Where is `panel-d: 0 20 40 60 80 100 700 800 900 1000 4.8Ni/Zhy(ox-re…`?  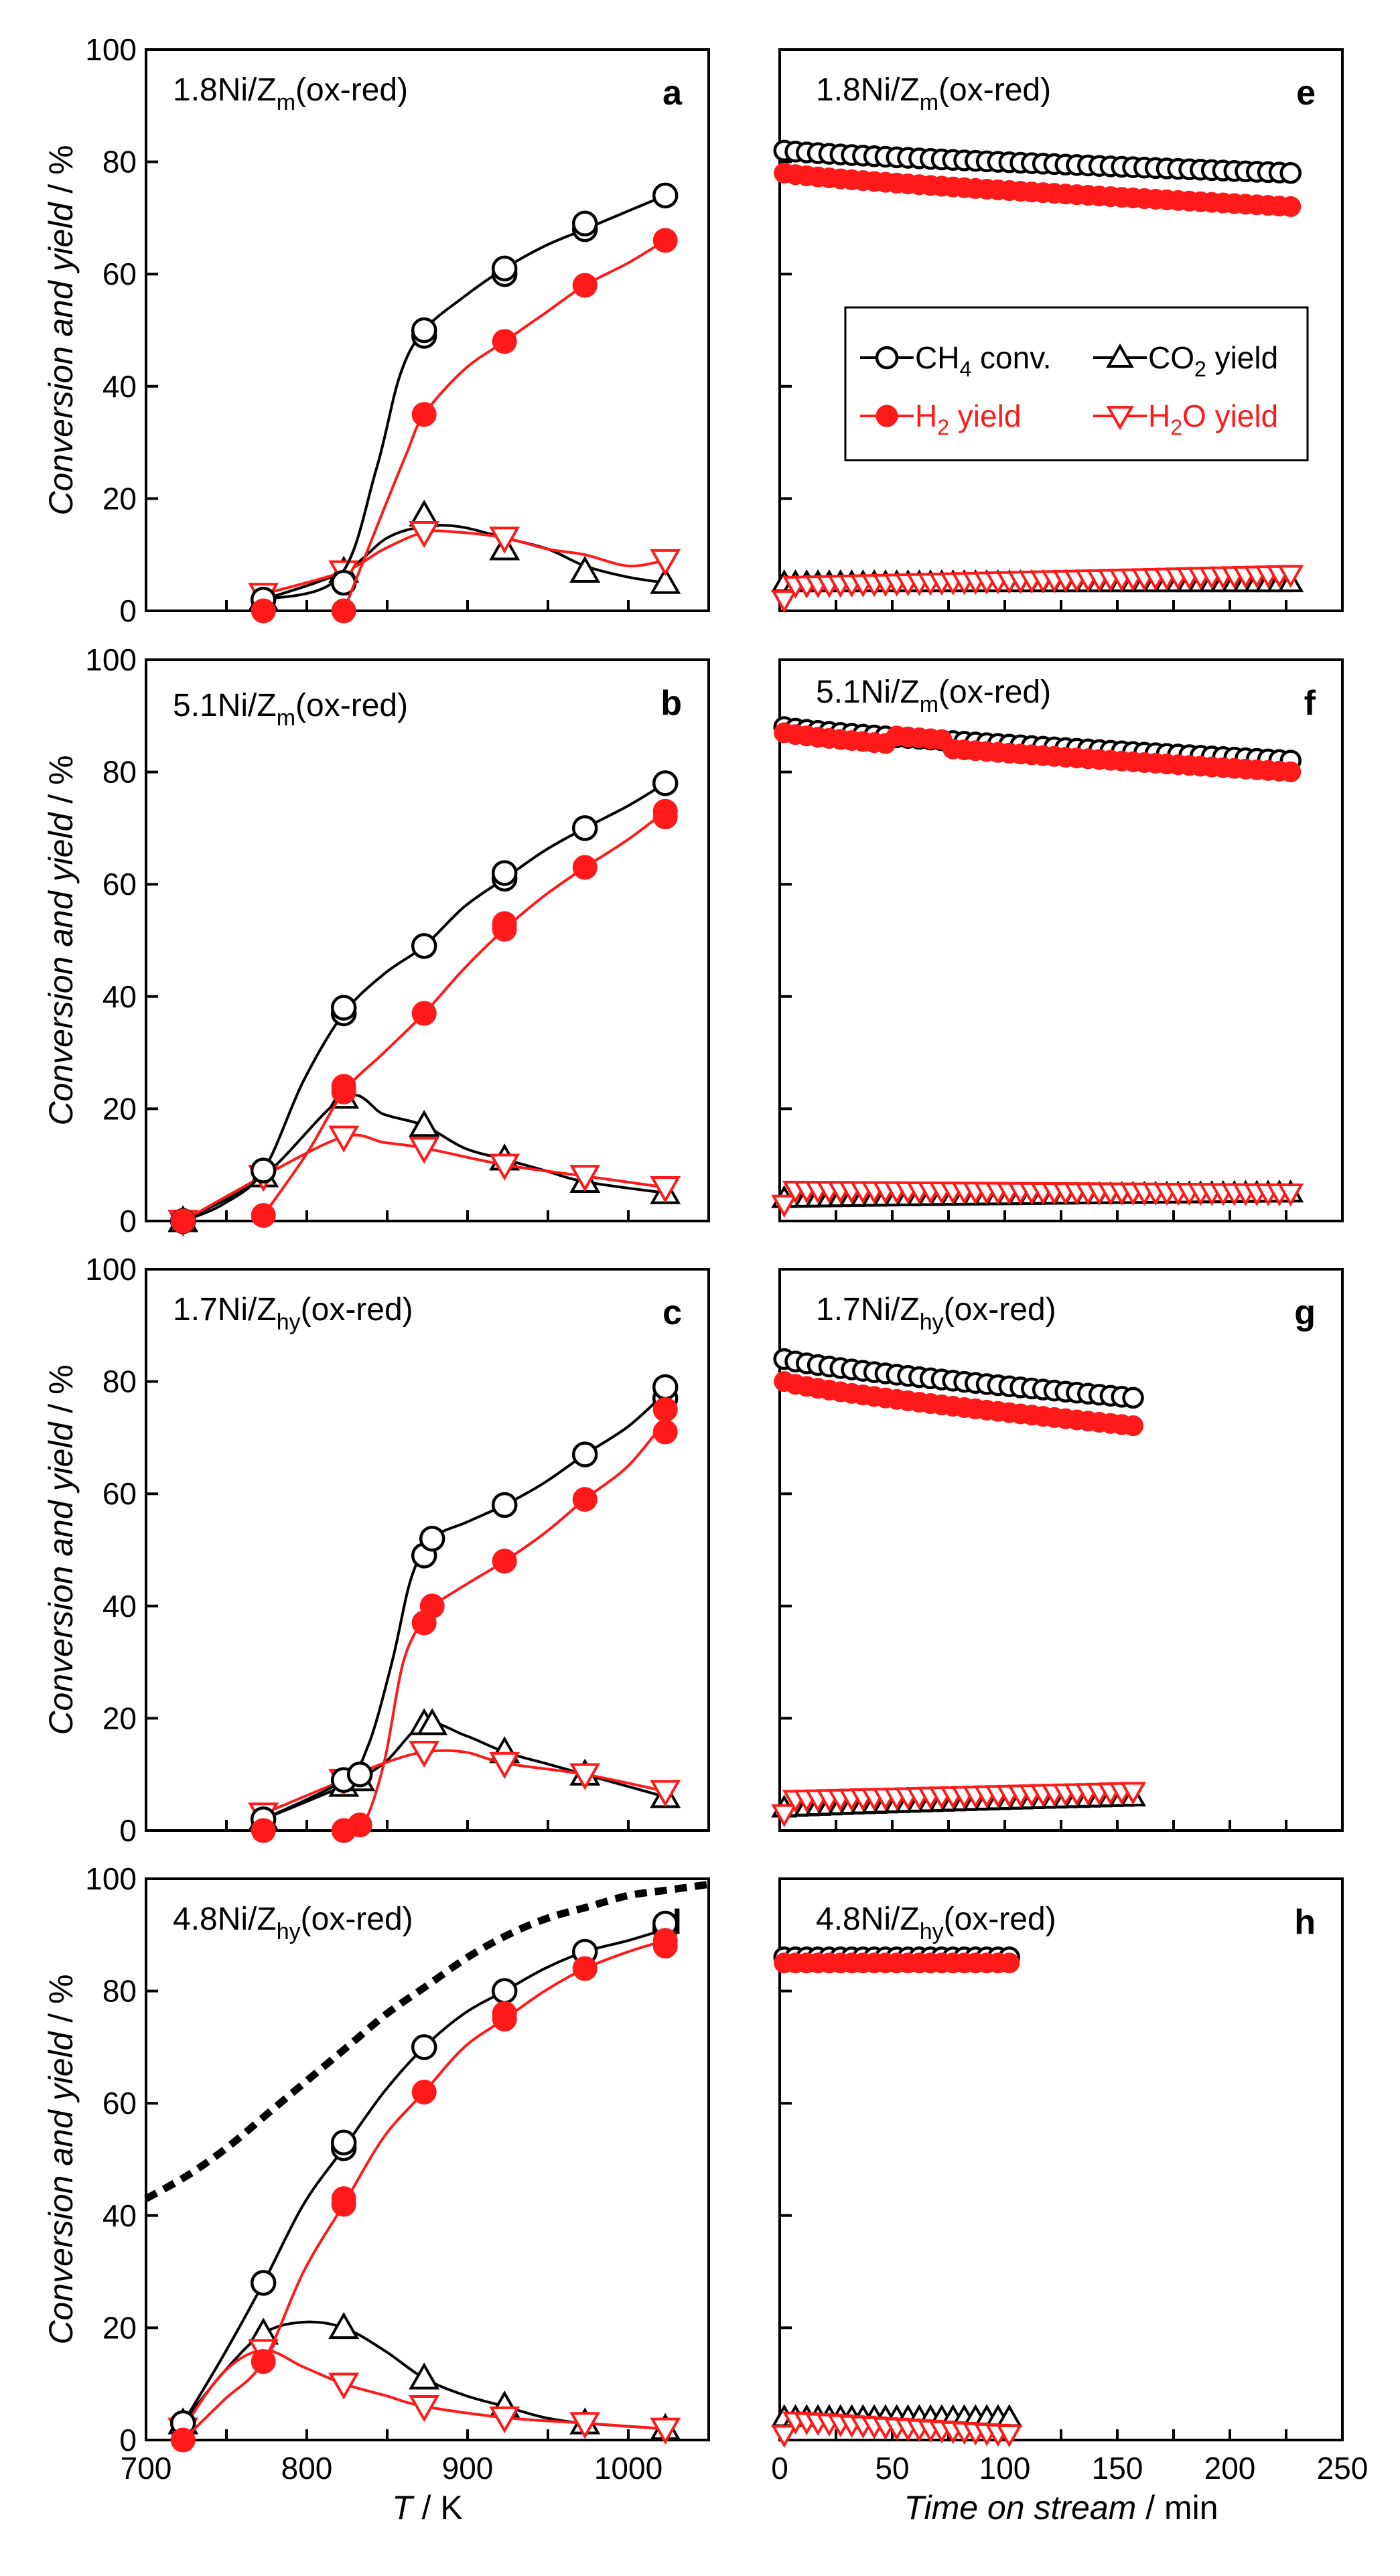
panel-d: 0 20 40 60 80 100 700 800 900 1000 4.8Ni/Zhy(ox-re… is located at coordinates (376, 2173).